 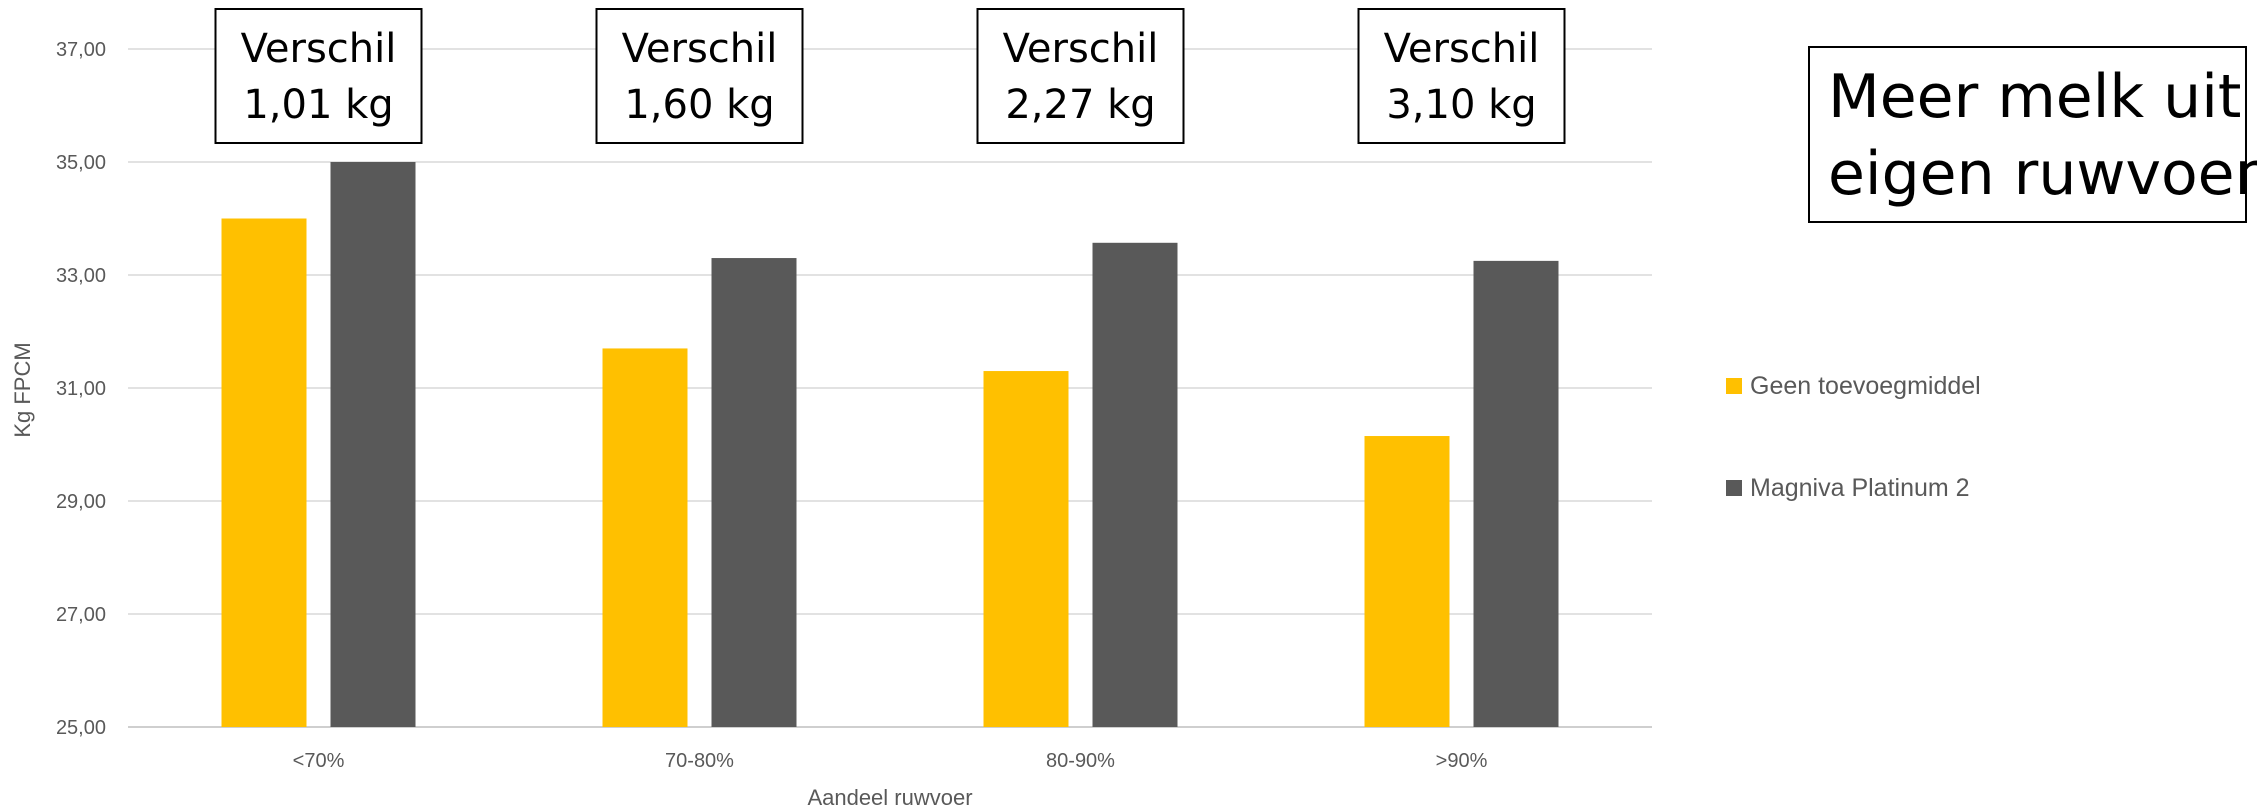 I want to click on legend-label-geen-toevoegmiddel: Geen toevoegmiddel, so click(x=1865, y=386).